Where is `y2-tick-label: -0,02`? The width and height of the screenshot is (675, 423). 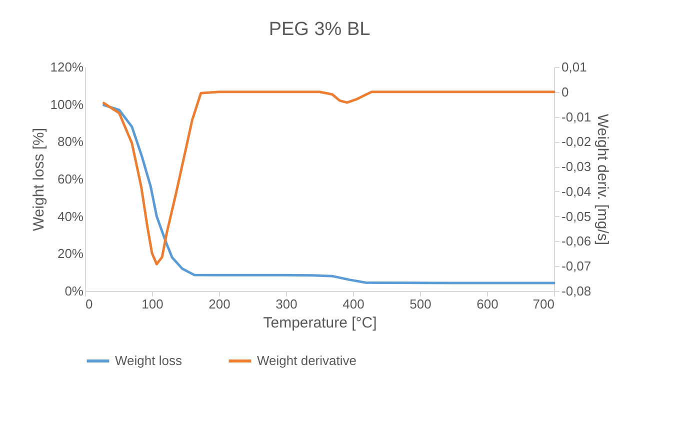 y2-tick-label: -0,02 is located at coordinates (577, 142).